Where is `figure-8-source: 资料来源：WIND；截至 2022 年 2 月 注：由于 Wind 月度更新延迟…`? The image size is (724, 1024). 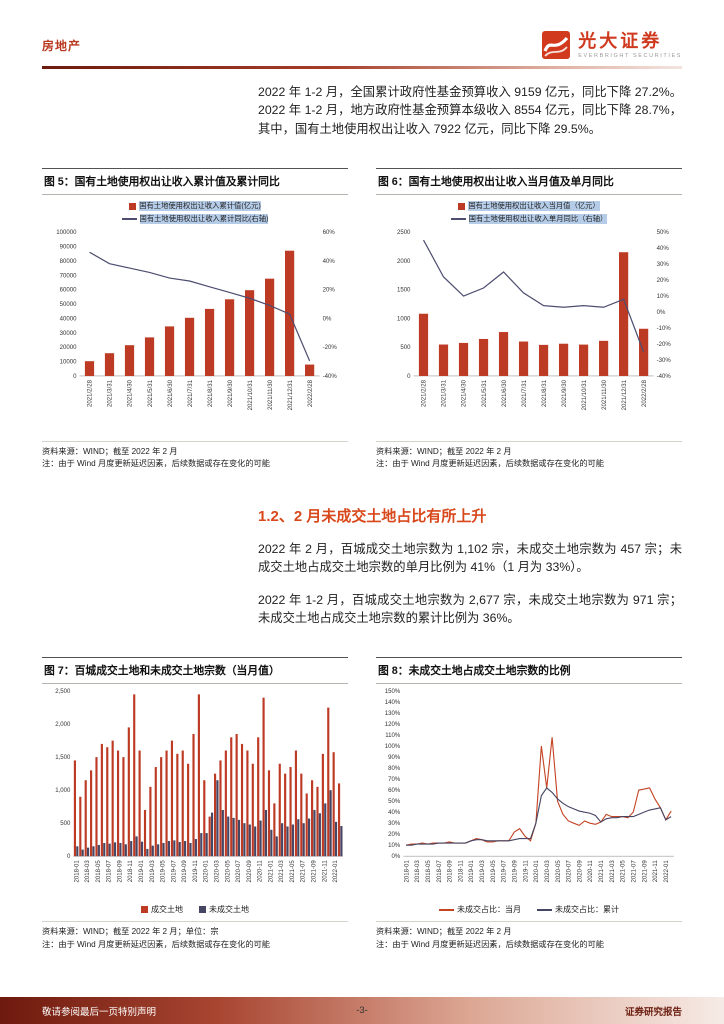 figure-8-source: 资料来源：WIND；截至 2022 年 2 月 注：由于 Wind 月度更新延迟… is located at coordinates (529, 936).